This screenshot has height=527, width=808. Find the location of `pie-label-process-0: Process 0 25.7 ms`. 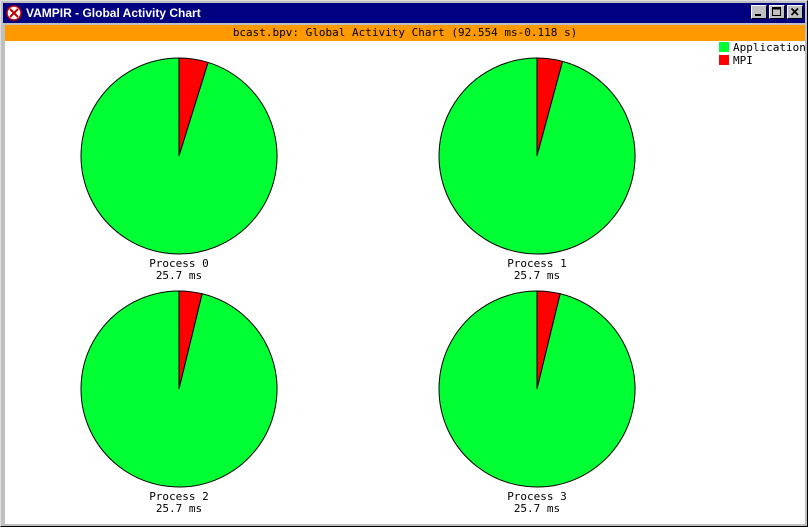

pie-label-process-0: Process 0 25.7 ms is located at coordinates (179, 270).